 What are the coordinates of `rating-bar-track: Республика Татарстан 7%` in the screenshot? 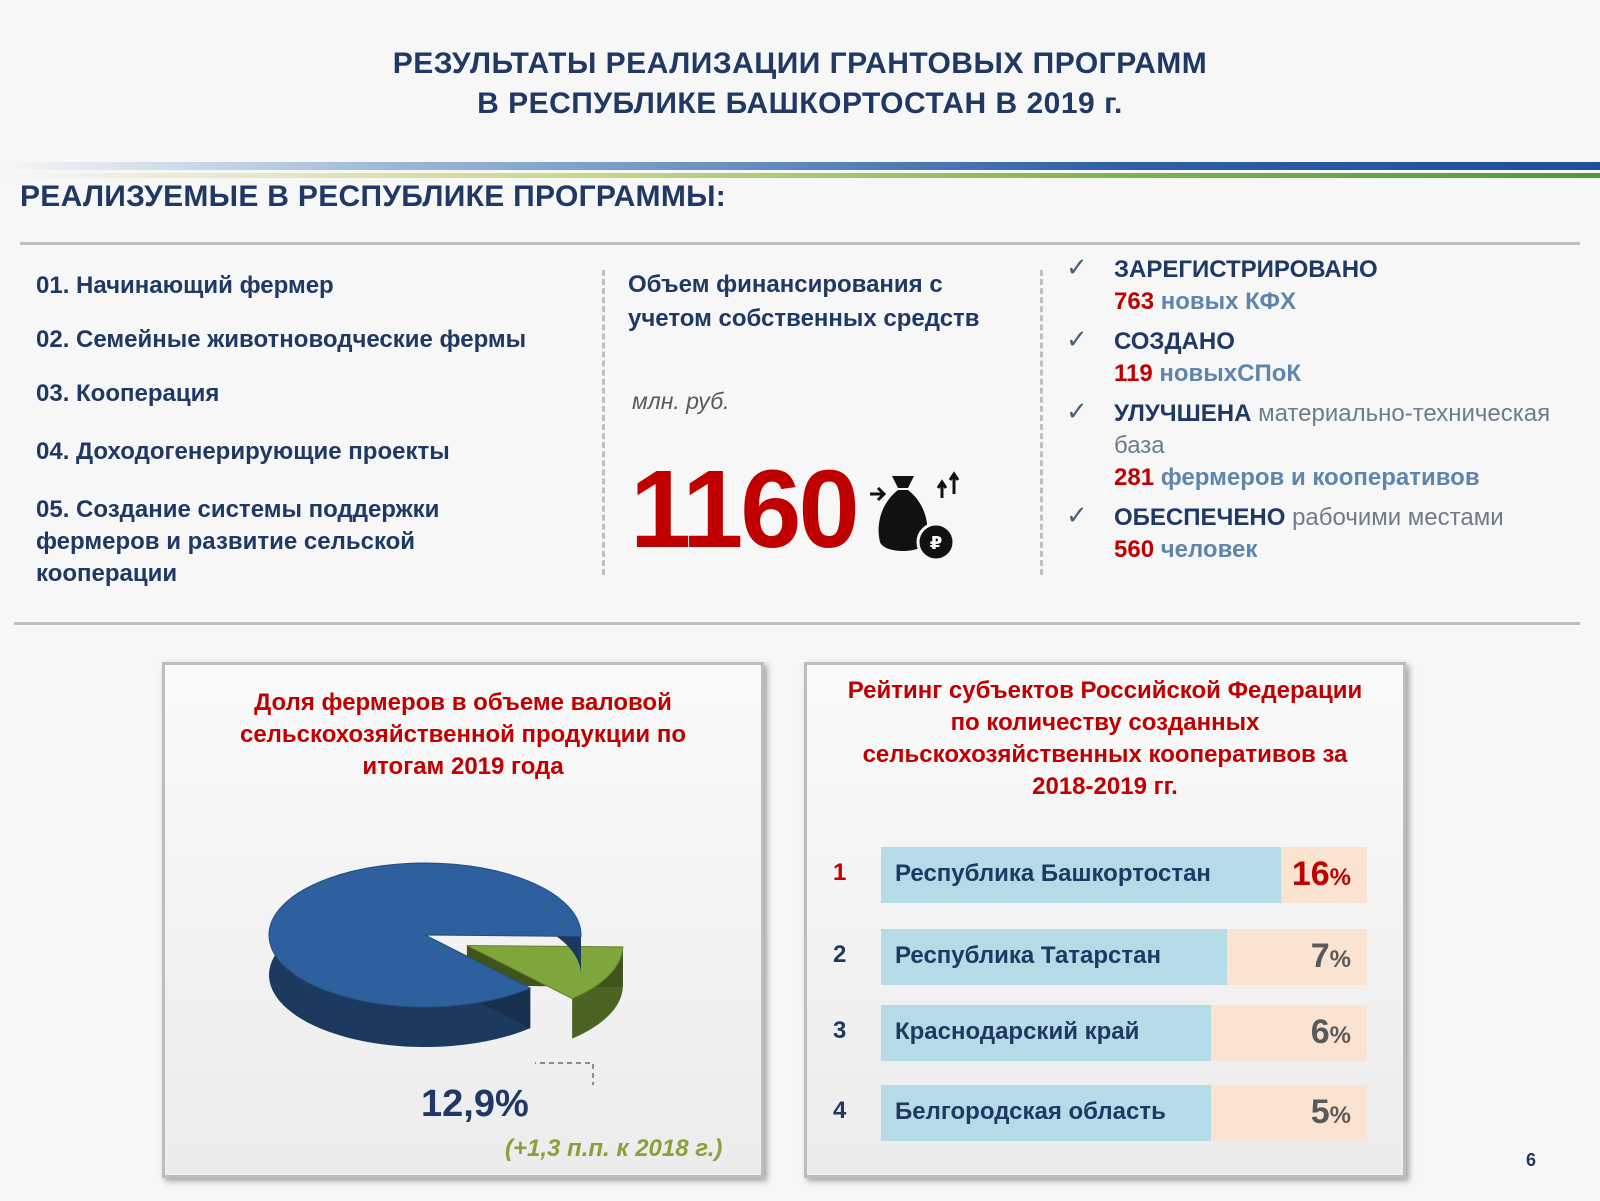 It's located at (1124, 957).